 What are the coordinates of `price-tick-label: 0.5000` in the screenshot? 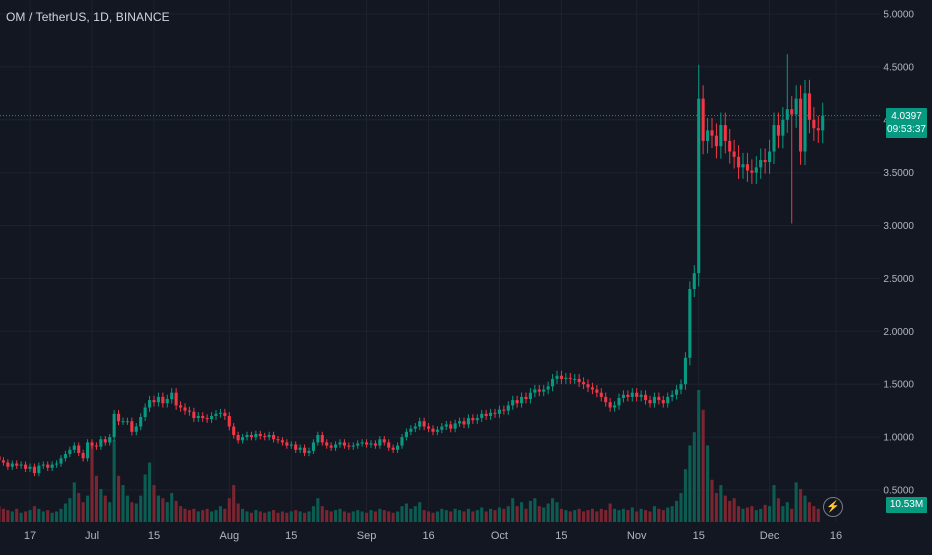 It's located at (898, 491).